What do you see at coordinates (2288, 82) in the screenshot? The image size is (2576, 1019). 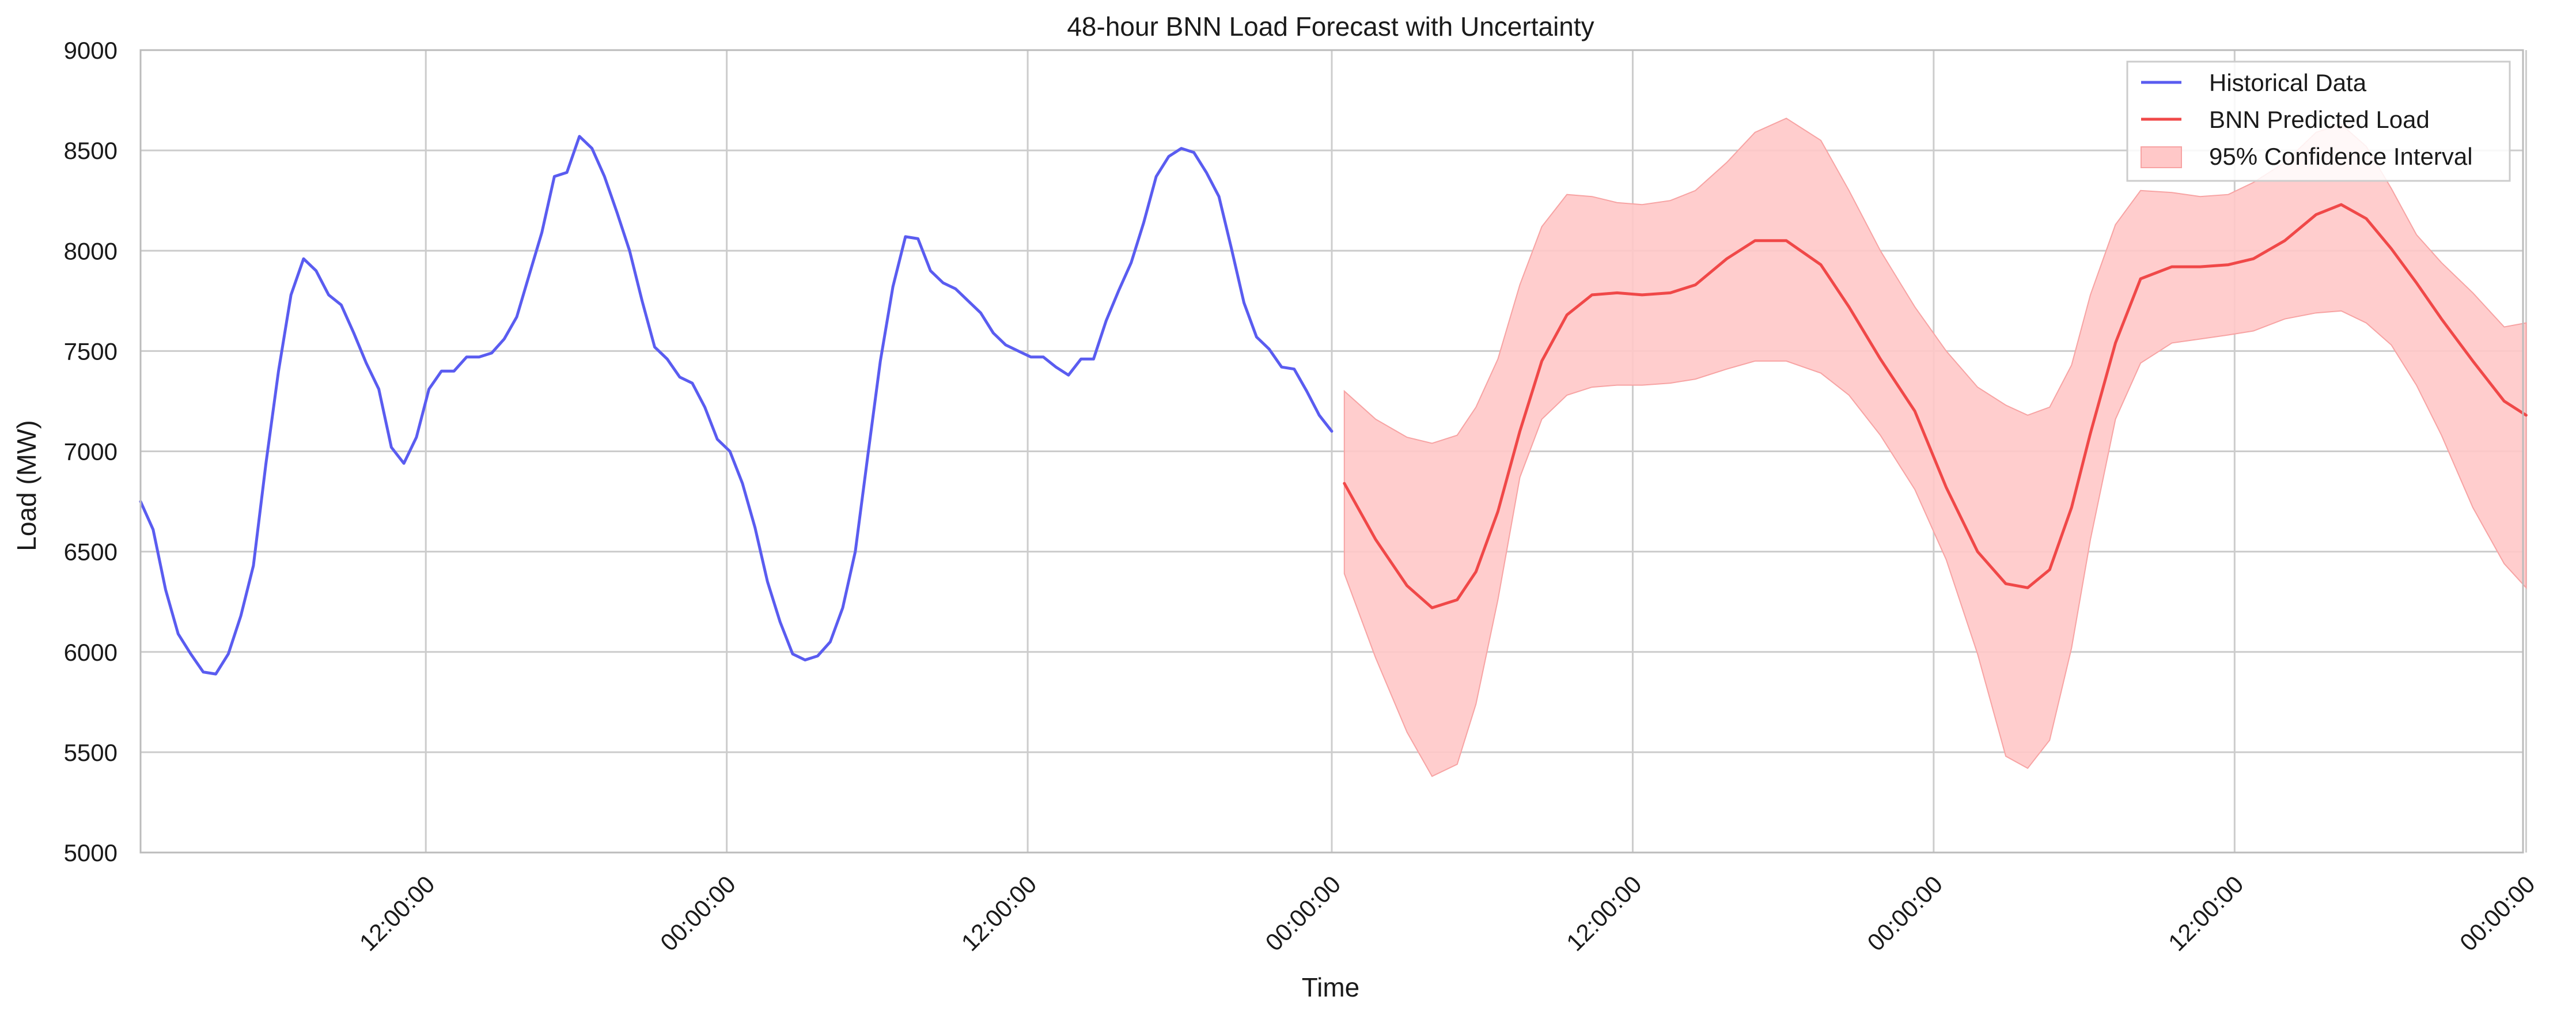 I see `legend-historical-label: Historical Data` at bounding box center [2288, 82].